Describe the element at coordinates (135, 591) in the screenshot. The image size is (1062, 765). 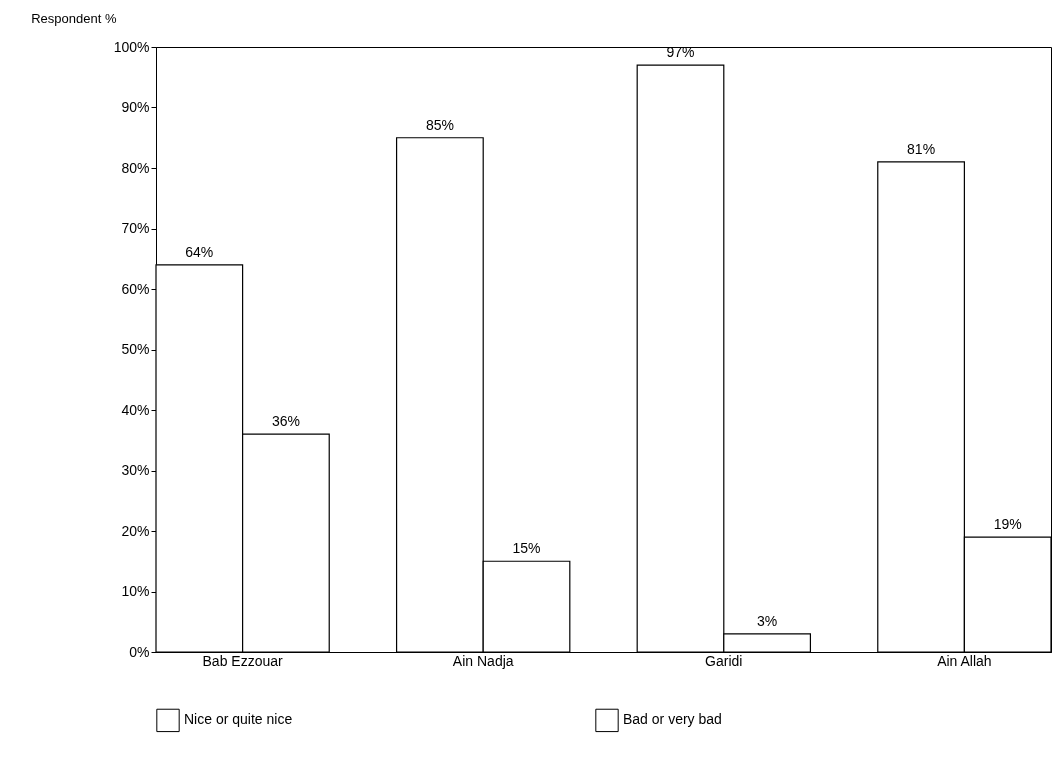
I see `y-tick-label: 10%` at that location.